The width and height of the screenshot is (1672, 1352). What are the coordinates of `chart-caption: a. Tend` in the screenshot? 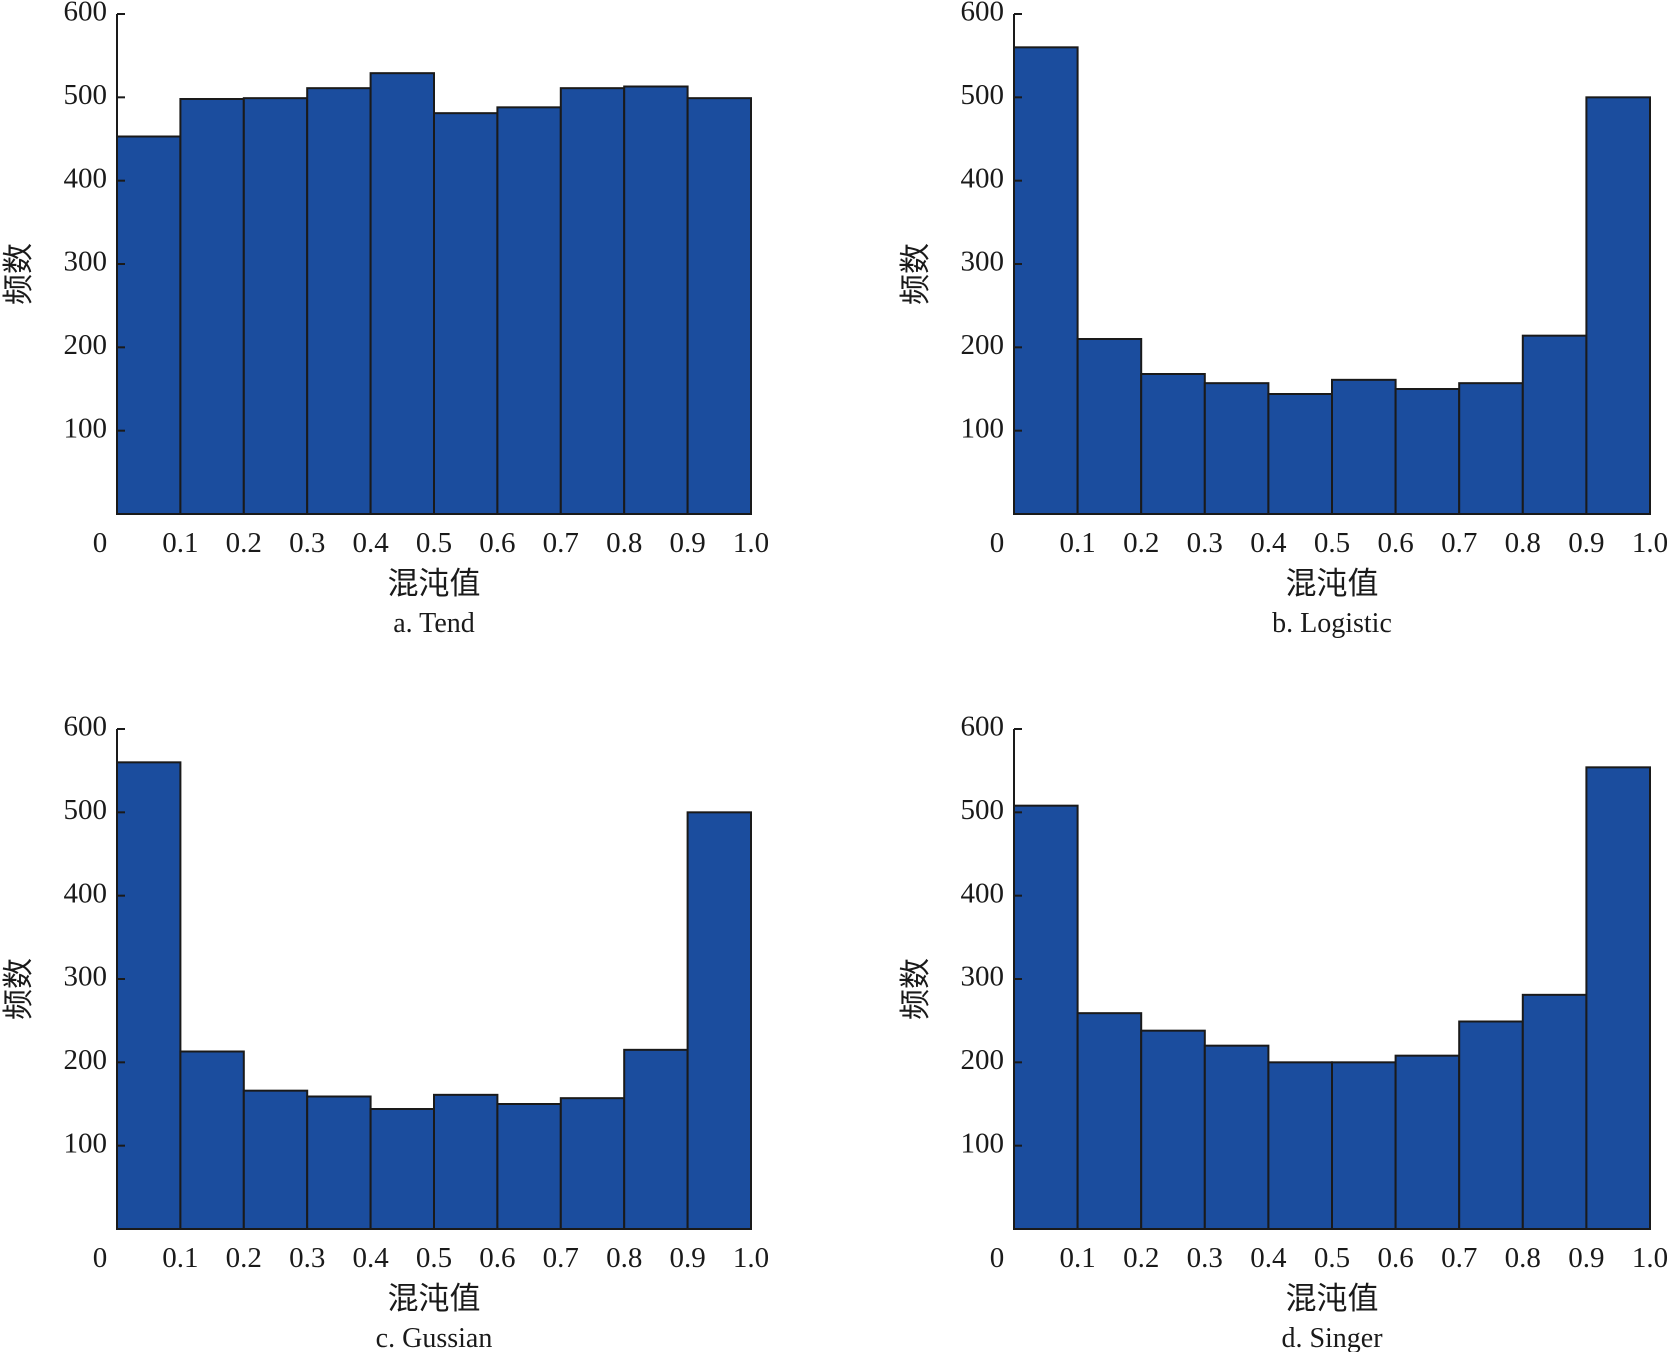 It's located at (434, 623).